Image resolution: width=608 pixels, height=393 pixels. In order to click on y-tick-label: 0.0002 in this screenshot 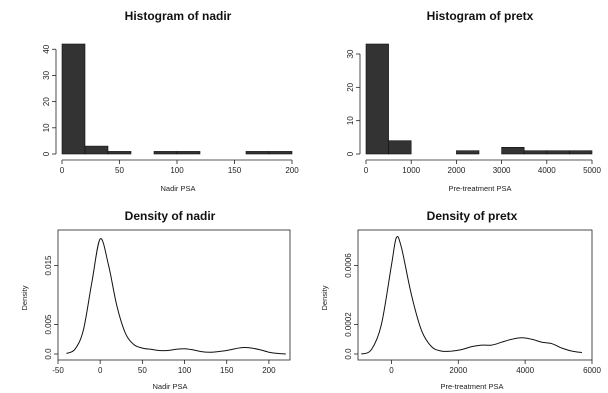, I will do `click(348, 324)`.